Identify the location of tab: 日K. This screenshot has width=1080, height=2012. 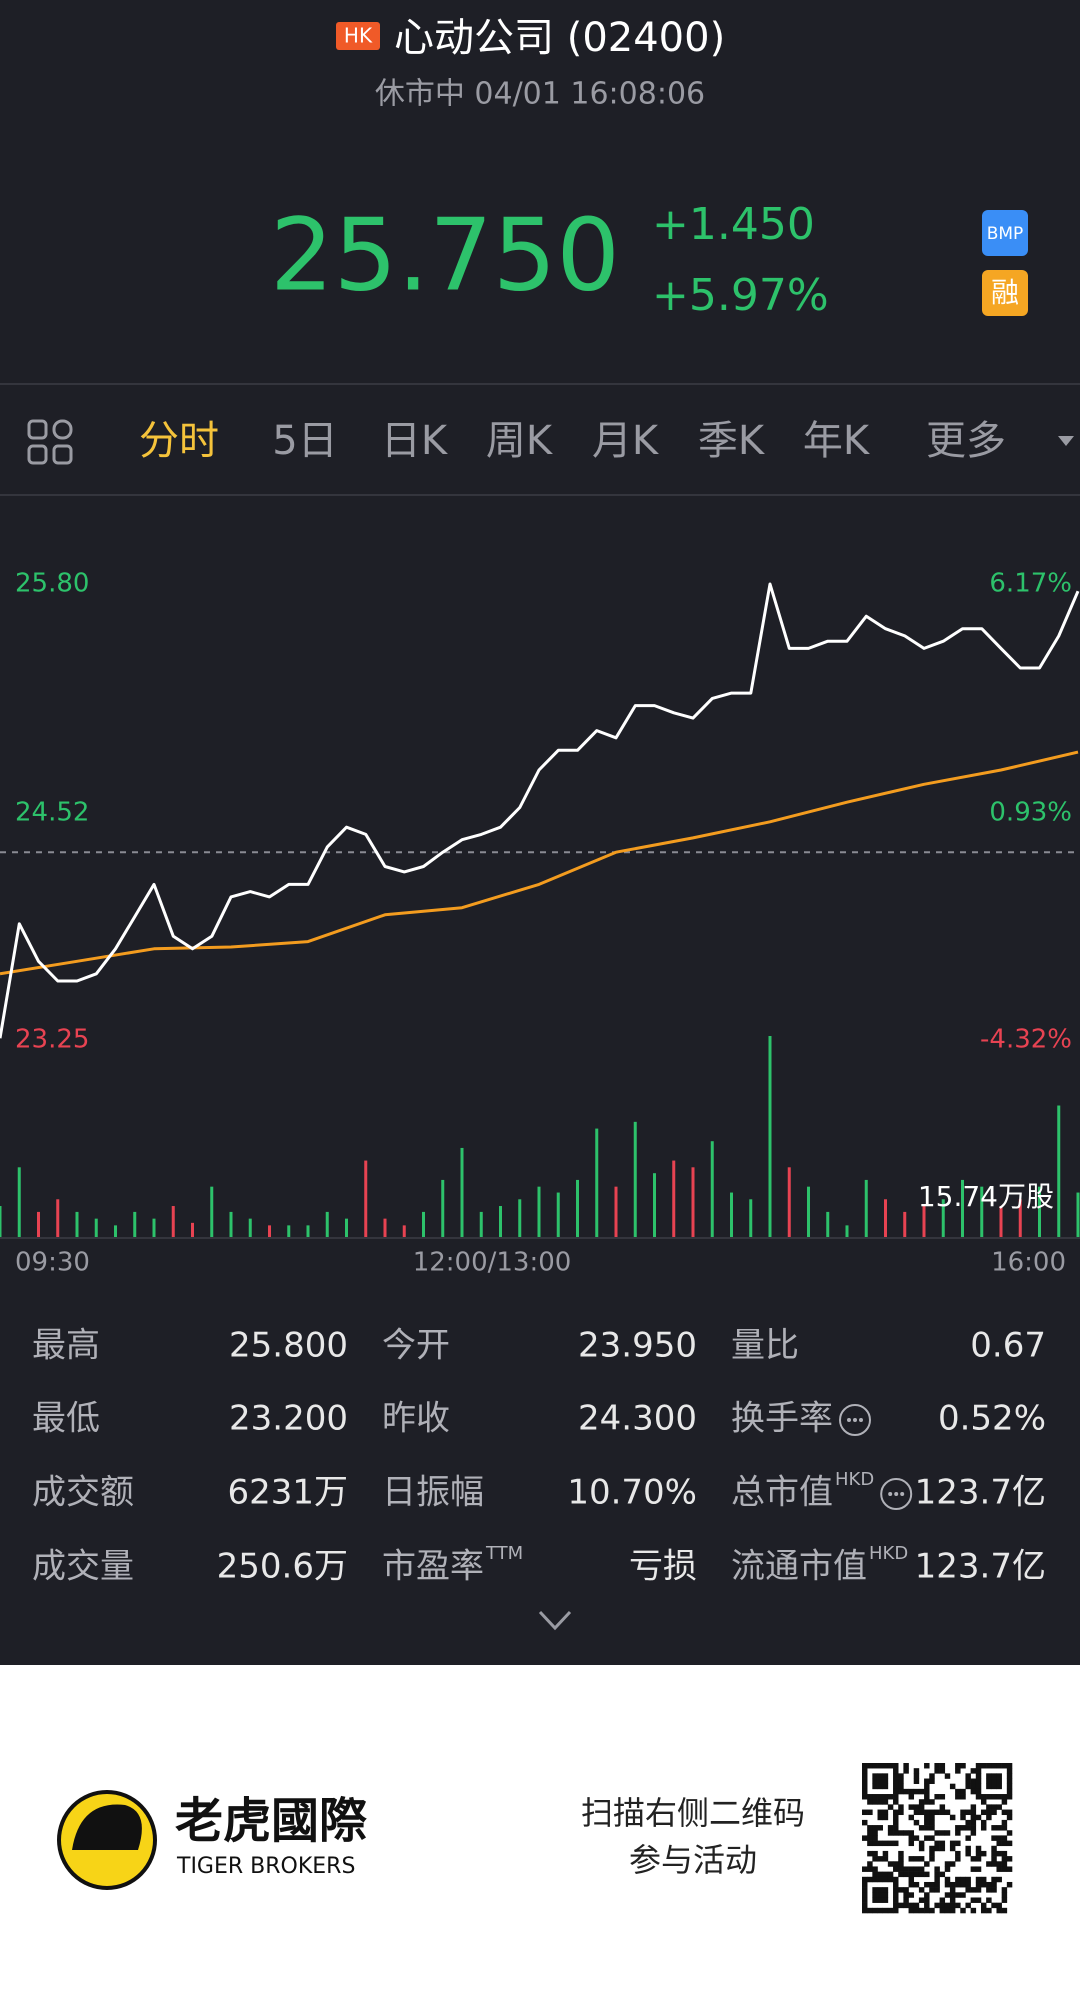
(415, 441).